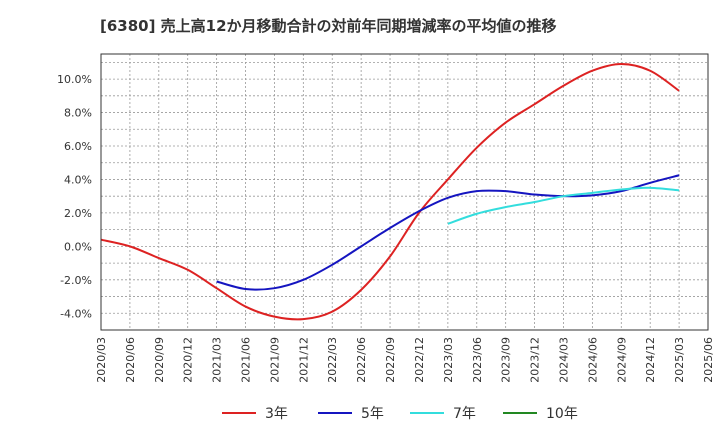 The height and width of the screenshot is (440, 720). What do you see at coordinates (535, 360) in the screenshot?
I see `x-tick-label: 2023/12` at bounding box center [535, 360].